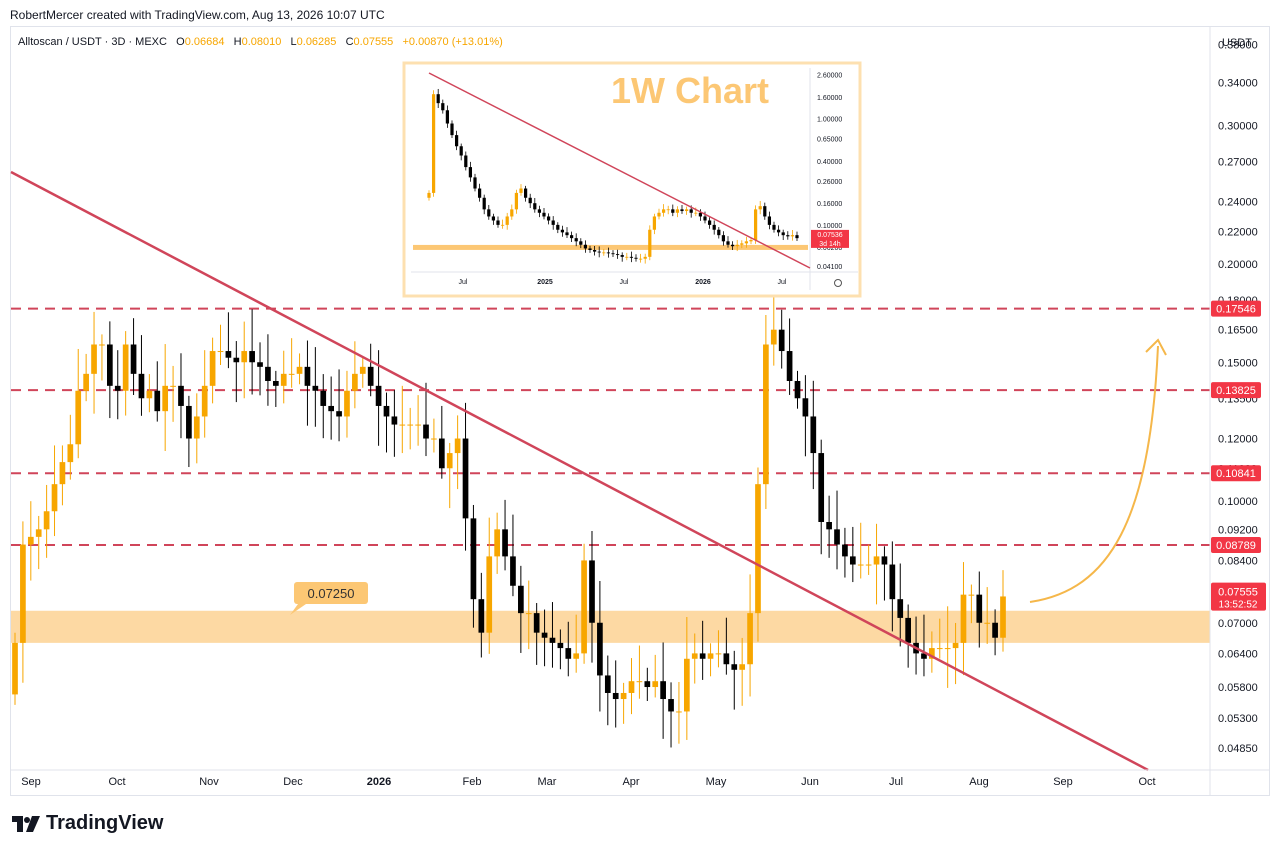 This screenshot has width=1280, height=854. I want to click on change-value: +0.00870 (+13.01%), so click(452, 42).